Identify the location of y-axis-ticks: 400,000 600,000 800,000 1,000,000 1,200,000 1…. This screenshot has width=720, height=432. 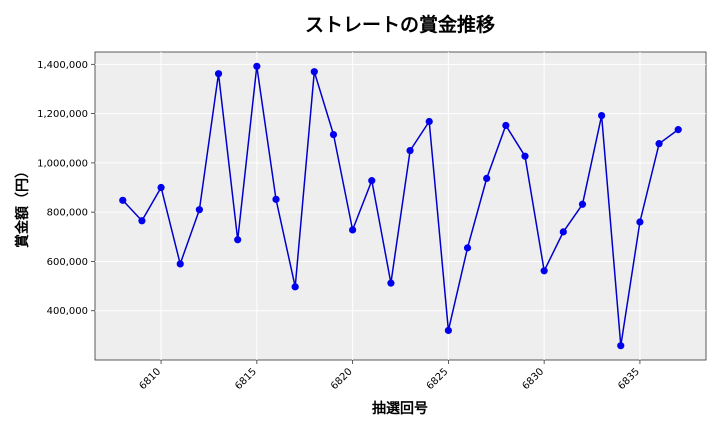
(66, 188).